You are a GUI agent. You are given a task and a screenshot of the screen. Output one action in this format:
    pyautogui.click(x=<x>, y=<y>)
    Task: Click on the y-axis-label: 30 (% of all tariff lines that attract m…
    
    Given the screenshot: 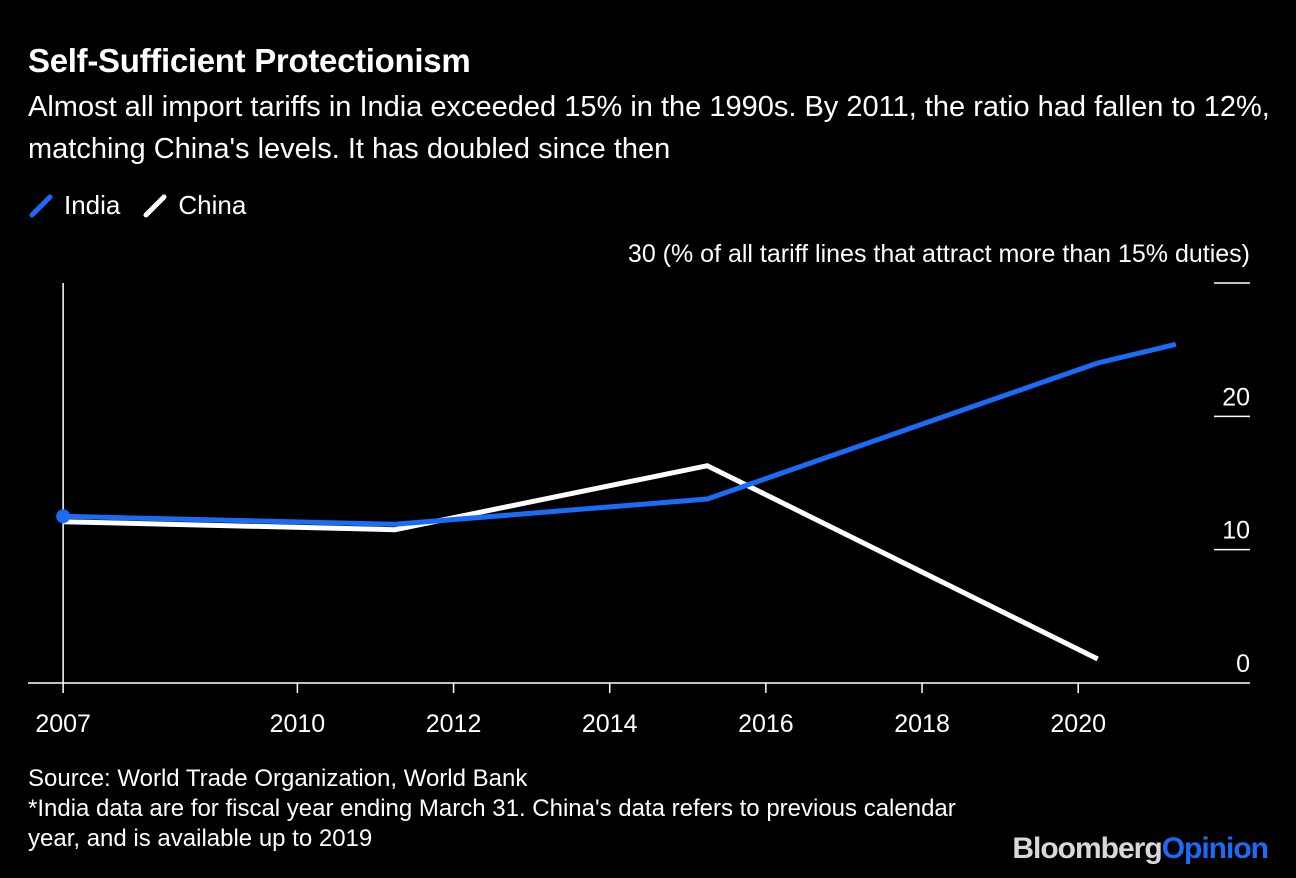 What is the action you would take?
    pyautogui.click(x=939, y=254)
    